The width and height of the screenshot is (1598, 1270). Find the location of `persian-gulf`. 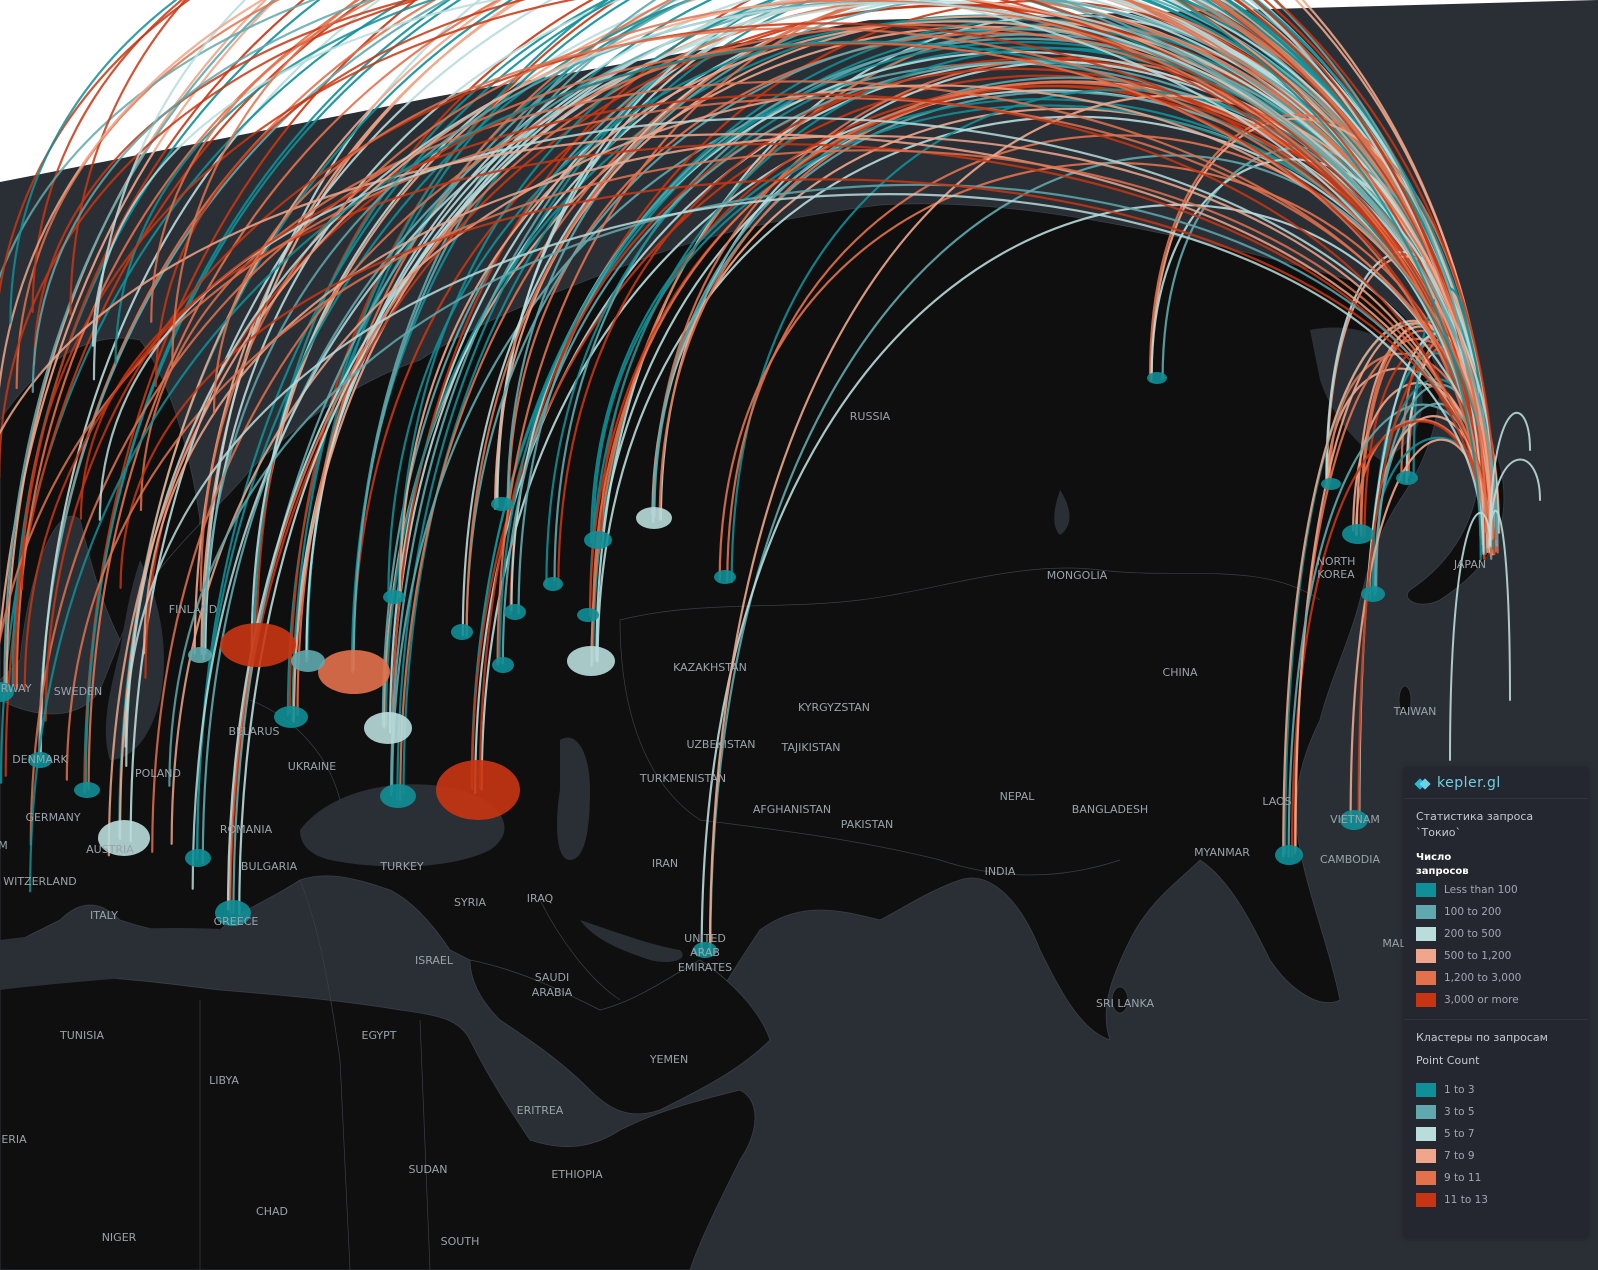

persian-gulf is located at coordinates (631, 941).